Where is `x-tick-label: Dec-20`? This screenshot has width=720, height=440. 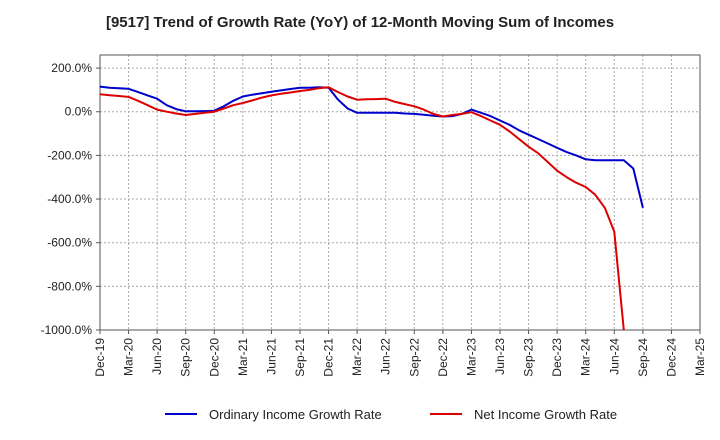
x-tick-label: Dec-20 is located at coordinates (214, 357).